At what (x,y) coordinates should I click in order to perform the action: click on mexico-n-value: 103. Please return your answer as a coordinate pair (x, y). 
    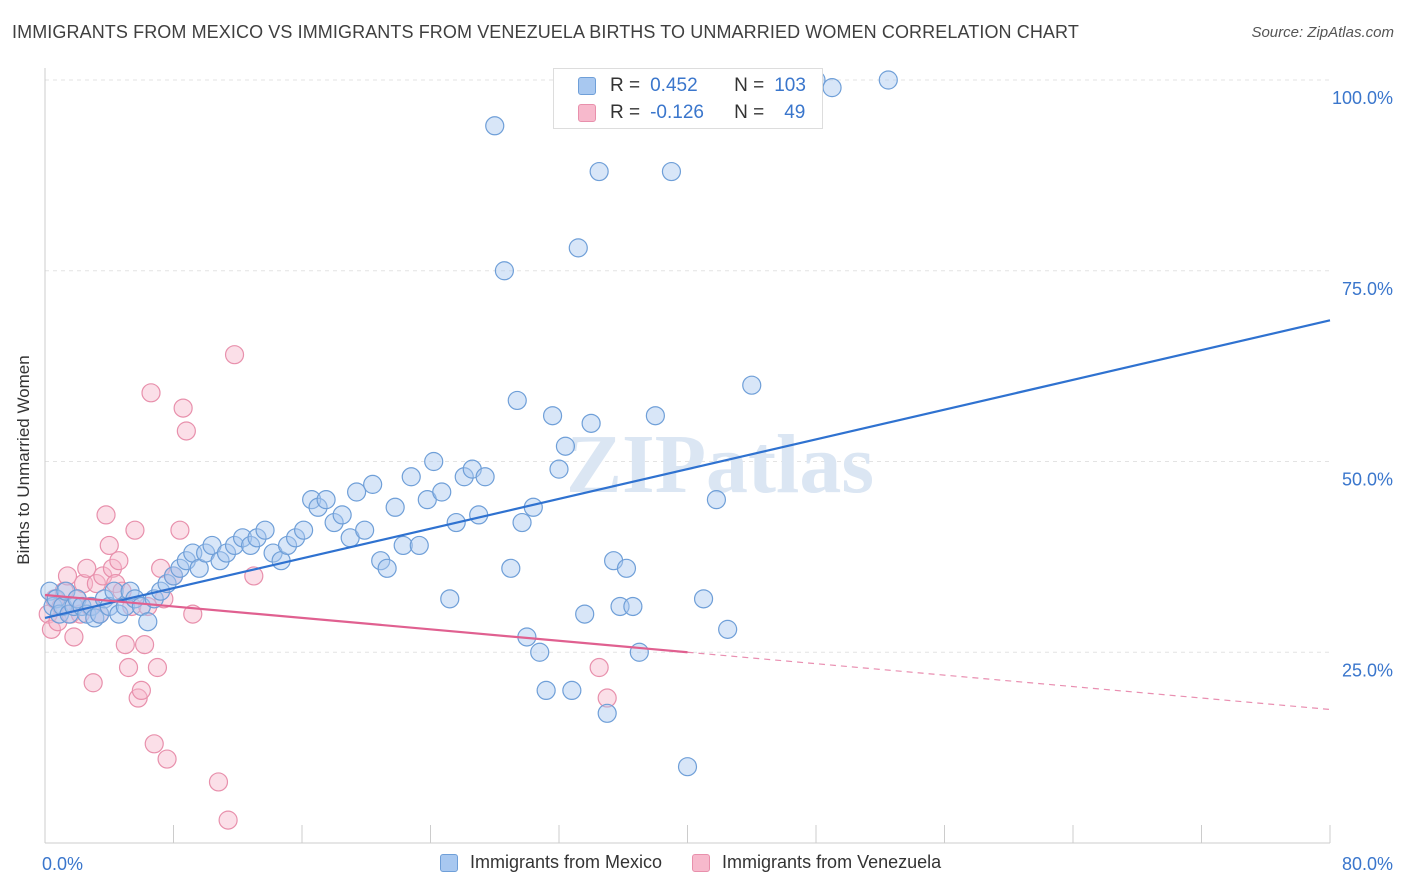
    Looking at the image, I should click on (790, 85).